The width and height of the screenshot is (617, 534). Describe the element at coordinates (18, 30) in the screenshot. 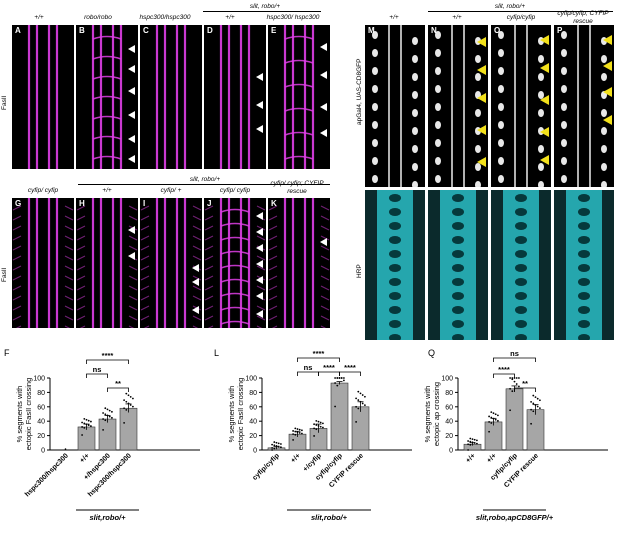

I see `panel-letter: A` at that location.